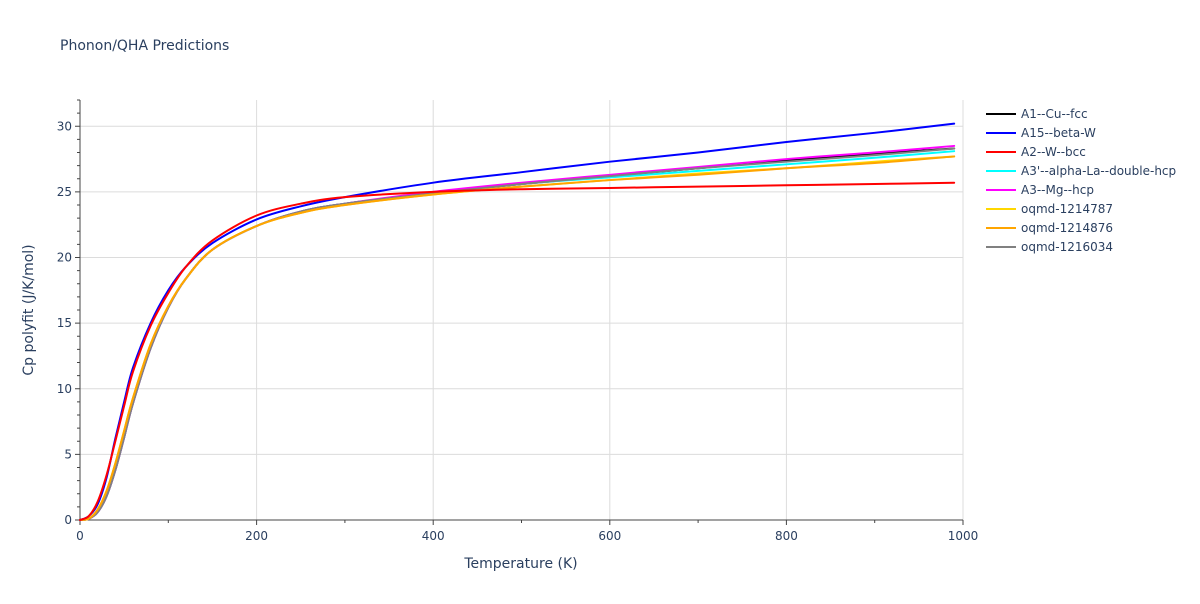 This screenshot has width=1200, height=604. What do you see at coordinates (1067, 228) in the screenshot?
I see `legend-label: oqmd-1214876` at bounding box center [1067, 228].